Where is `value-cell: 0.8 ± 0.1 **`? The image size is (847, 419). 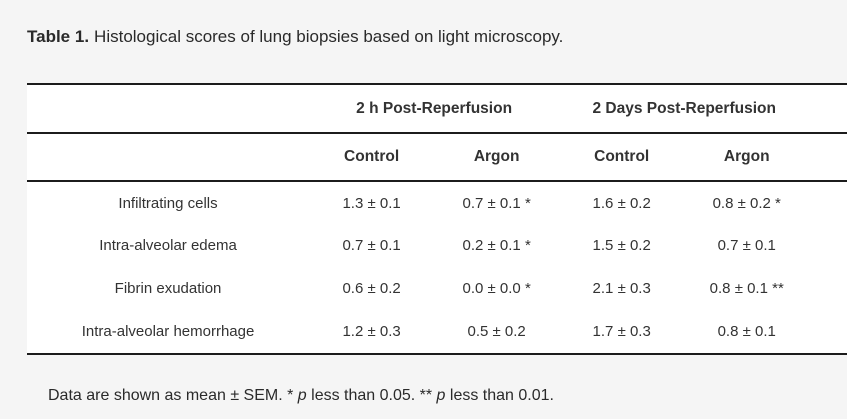
value-cell: 0.8 ± 0.1 ** is located at coordinates (746, 288).